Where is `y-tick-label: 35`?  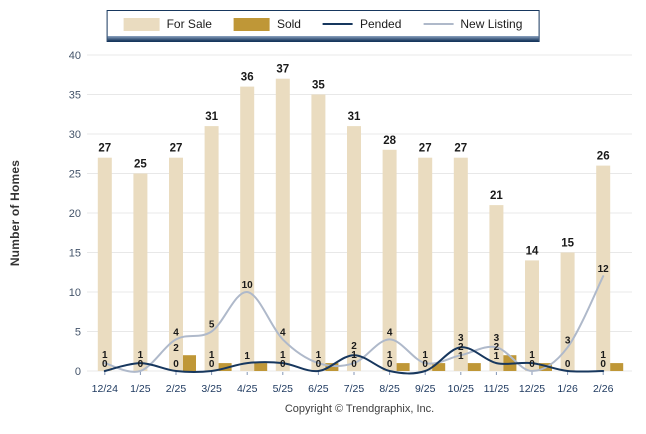
y-tick-label: 35 is located at coordinates (75, 96).